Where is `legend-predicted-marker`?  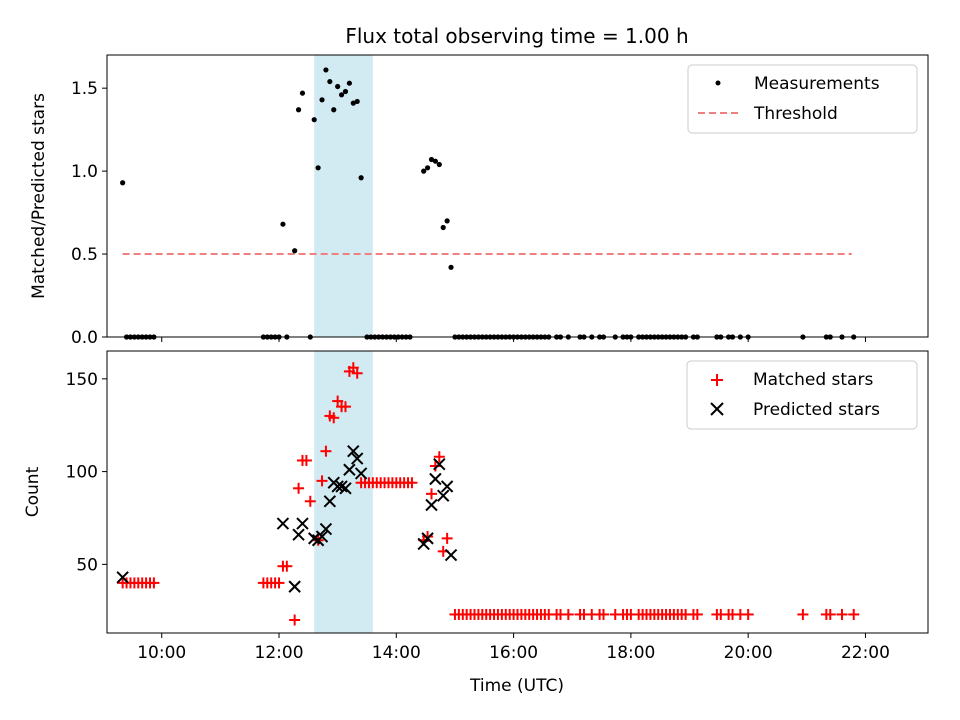 legend-predicted-marker is located at coordinates (717, 409).